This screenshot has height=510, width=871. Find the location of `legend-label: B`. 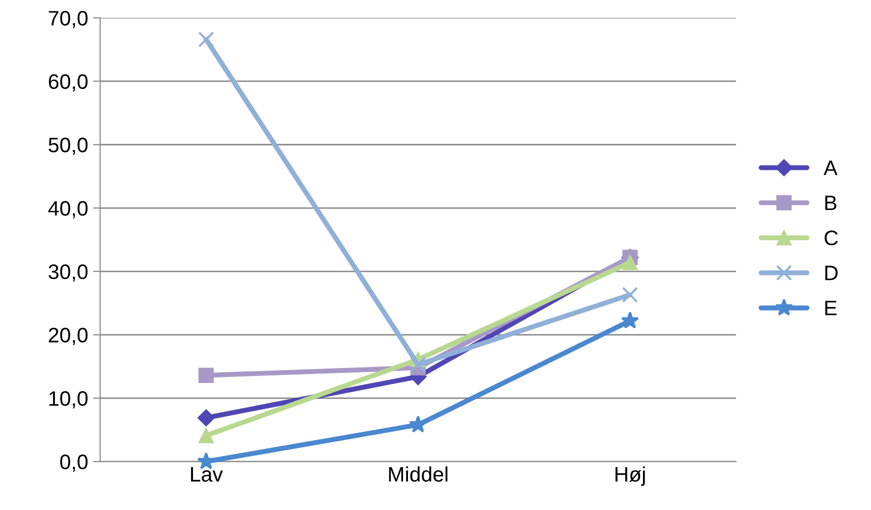

legend-label: B is located at coordinates (830, 203).